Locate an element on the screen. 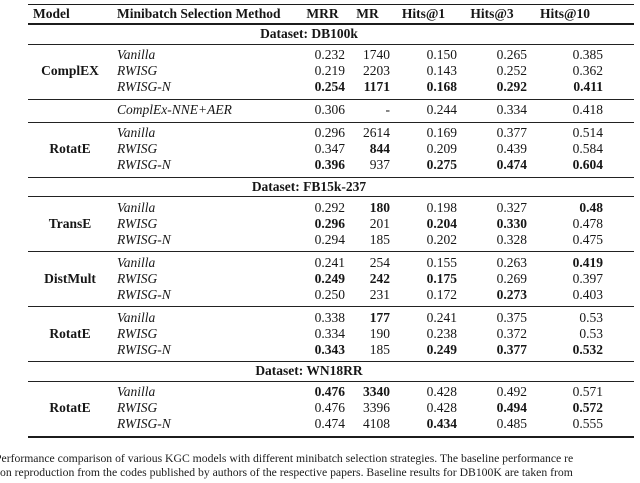  cell-mrr: 0.396 is located at coordinates (322, 165).